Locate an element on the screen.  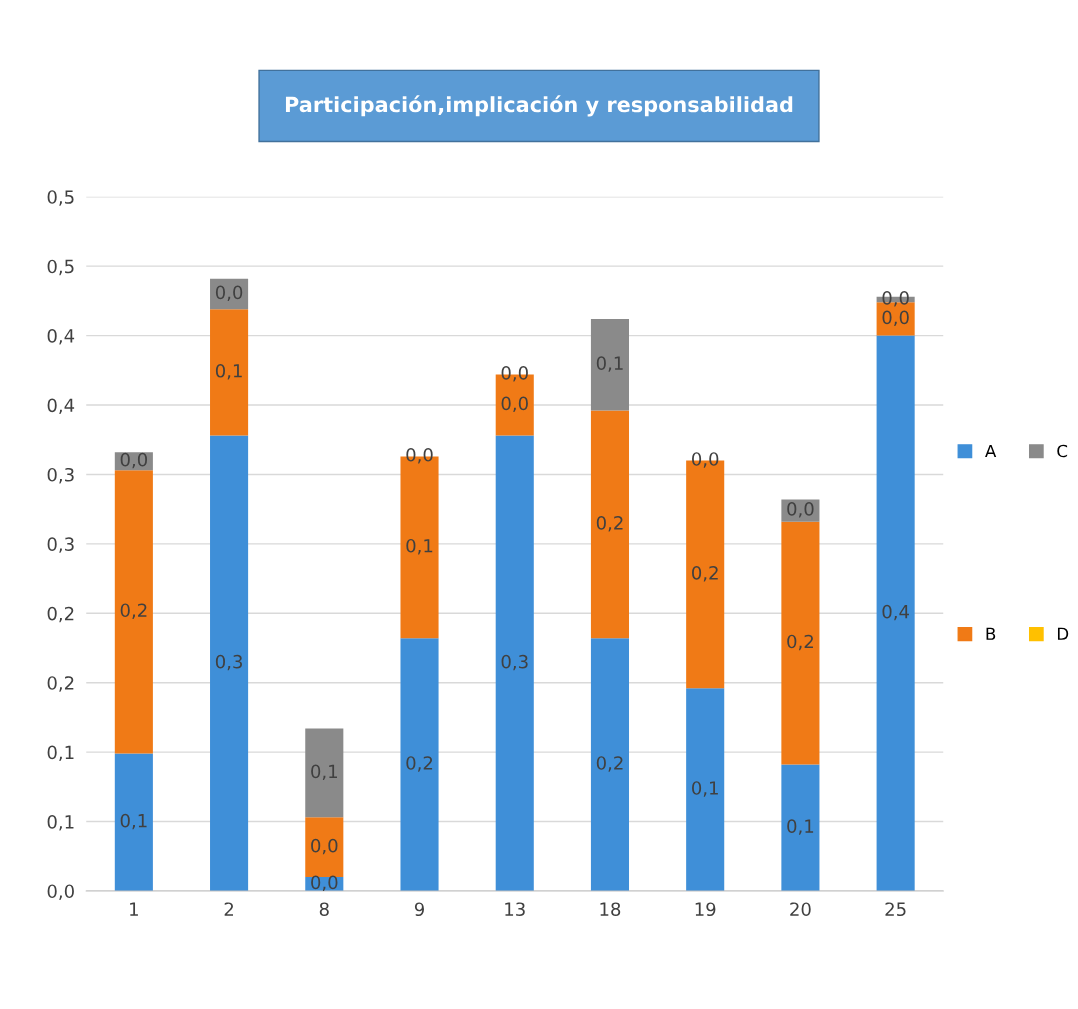
data-label: 0,4 is located at coordinates (895, 612).